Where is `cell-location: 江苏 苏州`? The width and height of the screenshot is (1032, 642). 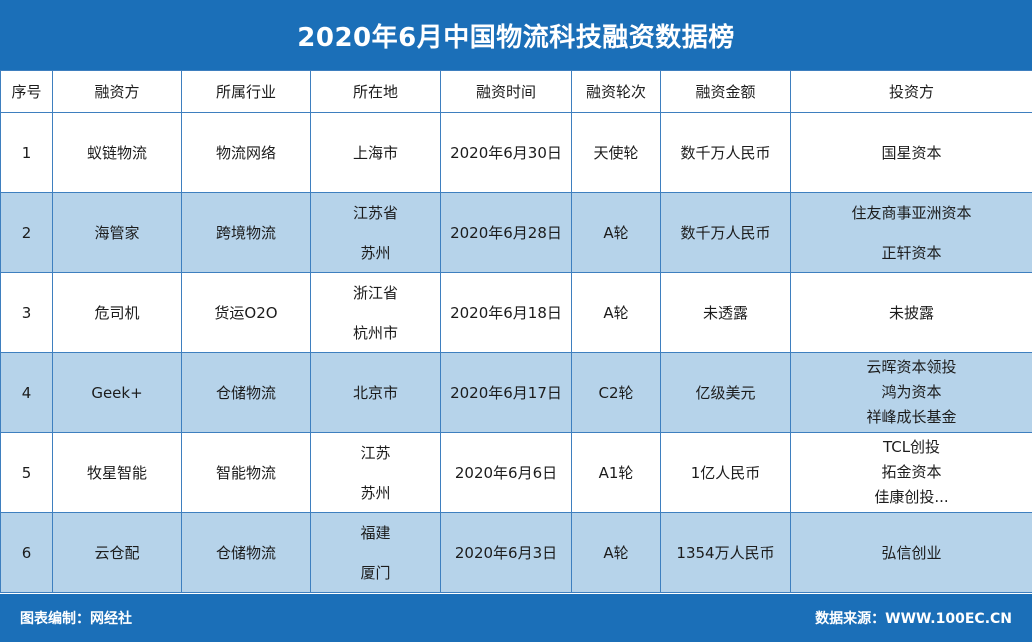 cell-location: 江苏 苏州 is located at coordinates (375, 472).